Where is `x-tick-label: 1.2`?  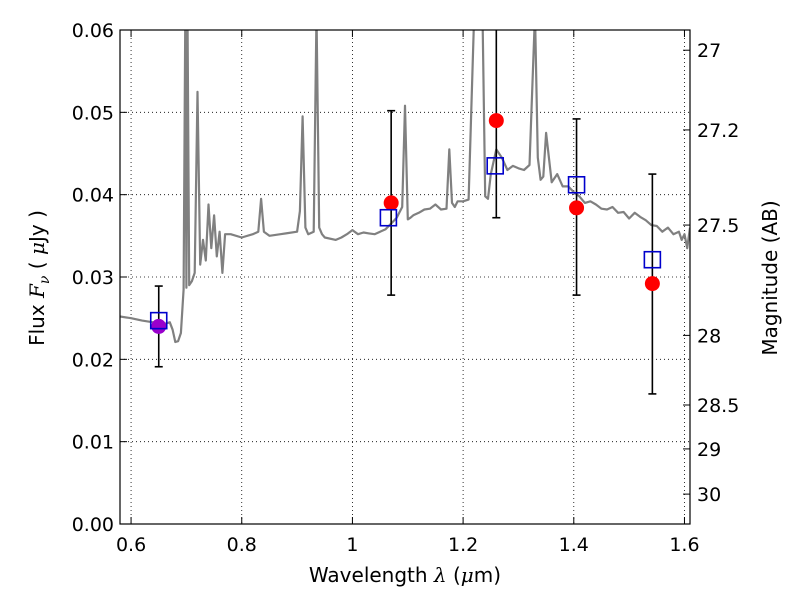 x-tick-label: 1.2 is located at coordinates (463, 545).